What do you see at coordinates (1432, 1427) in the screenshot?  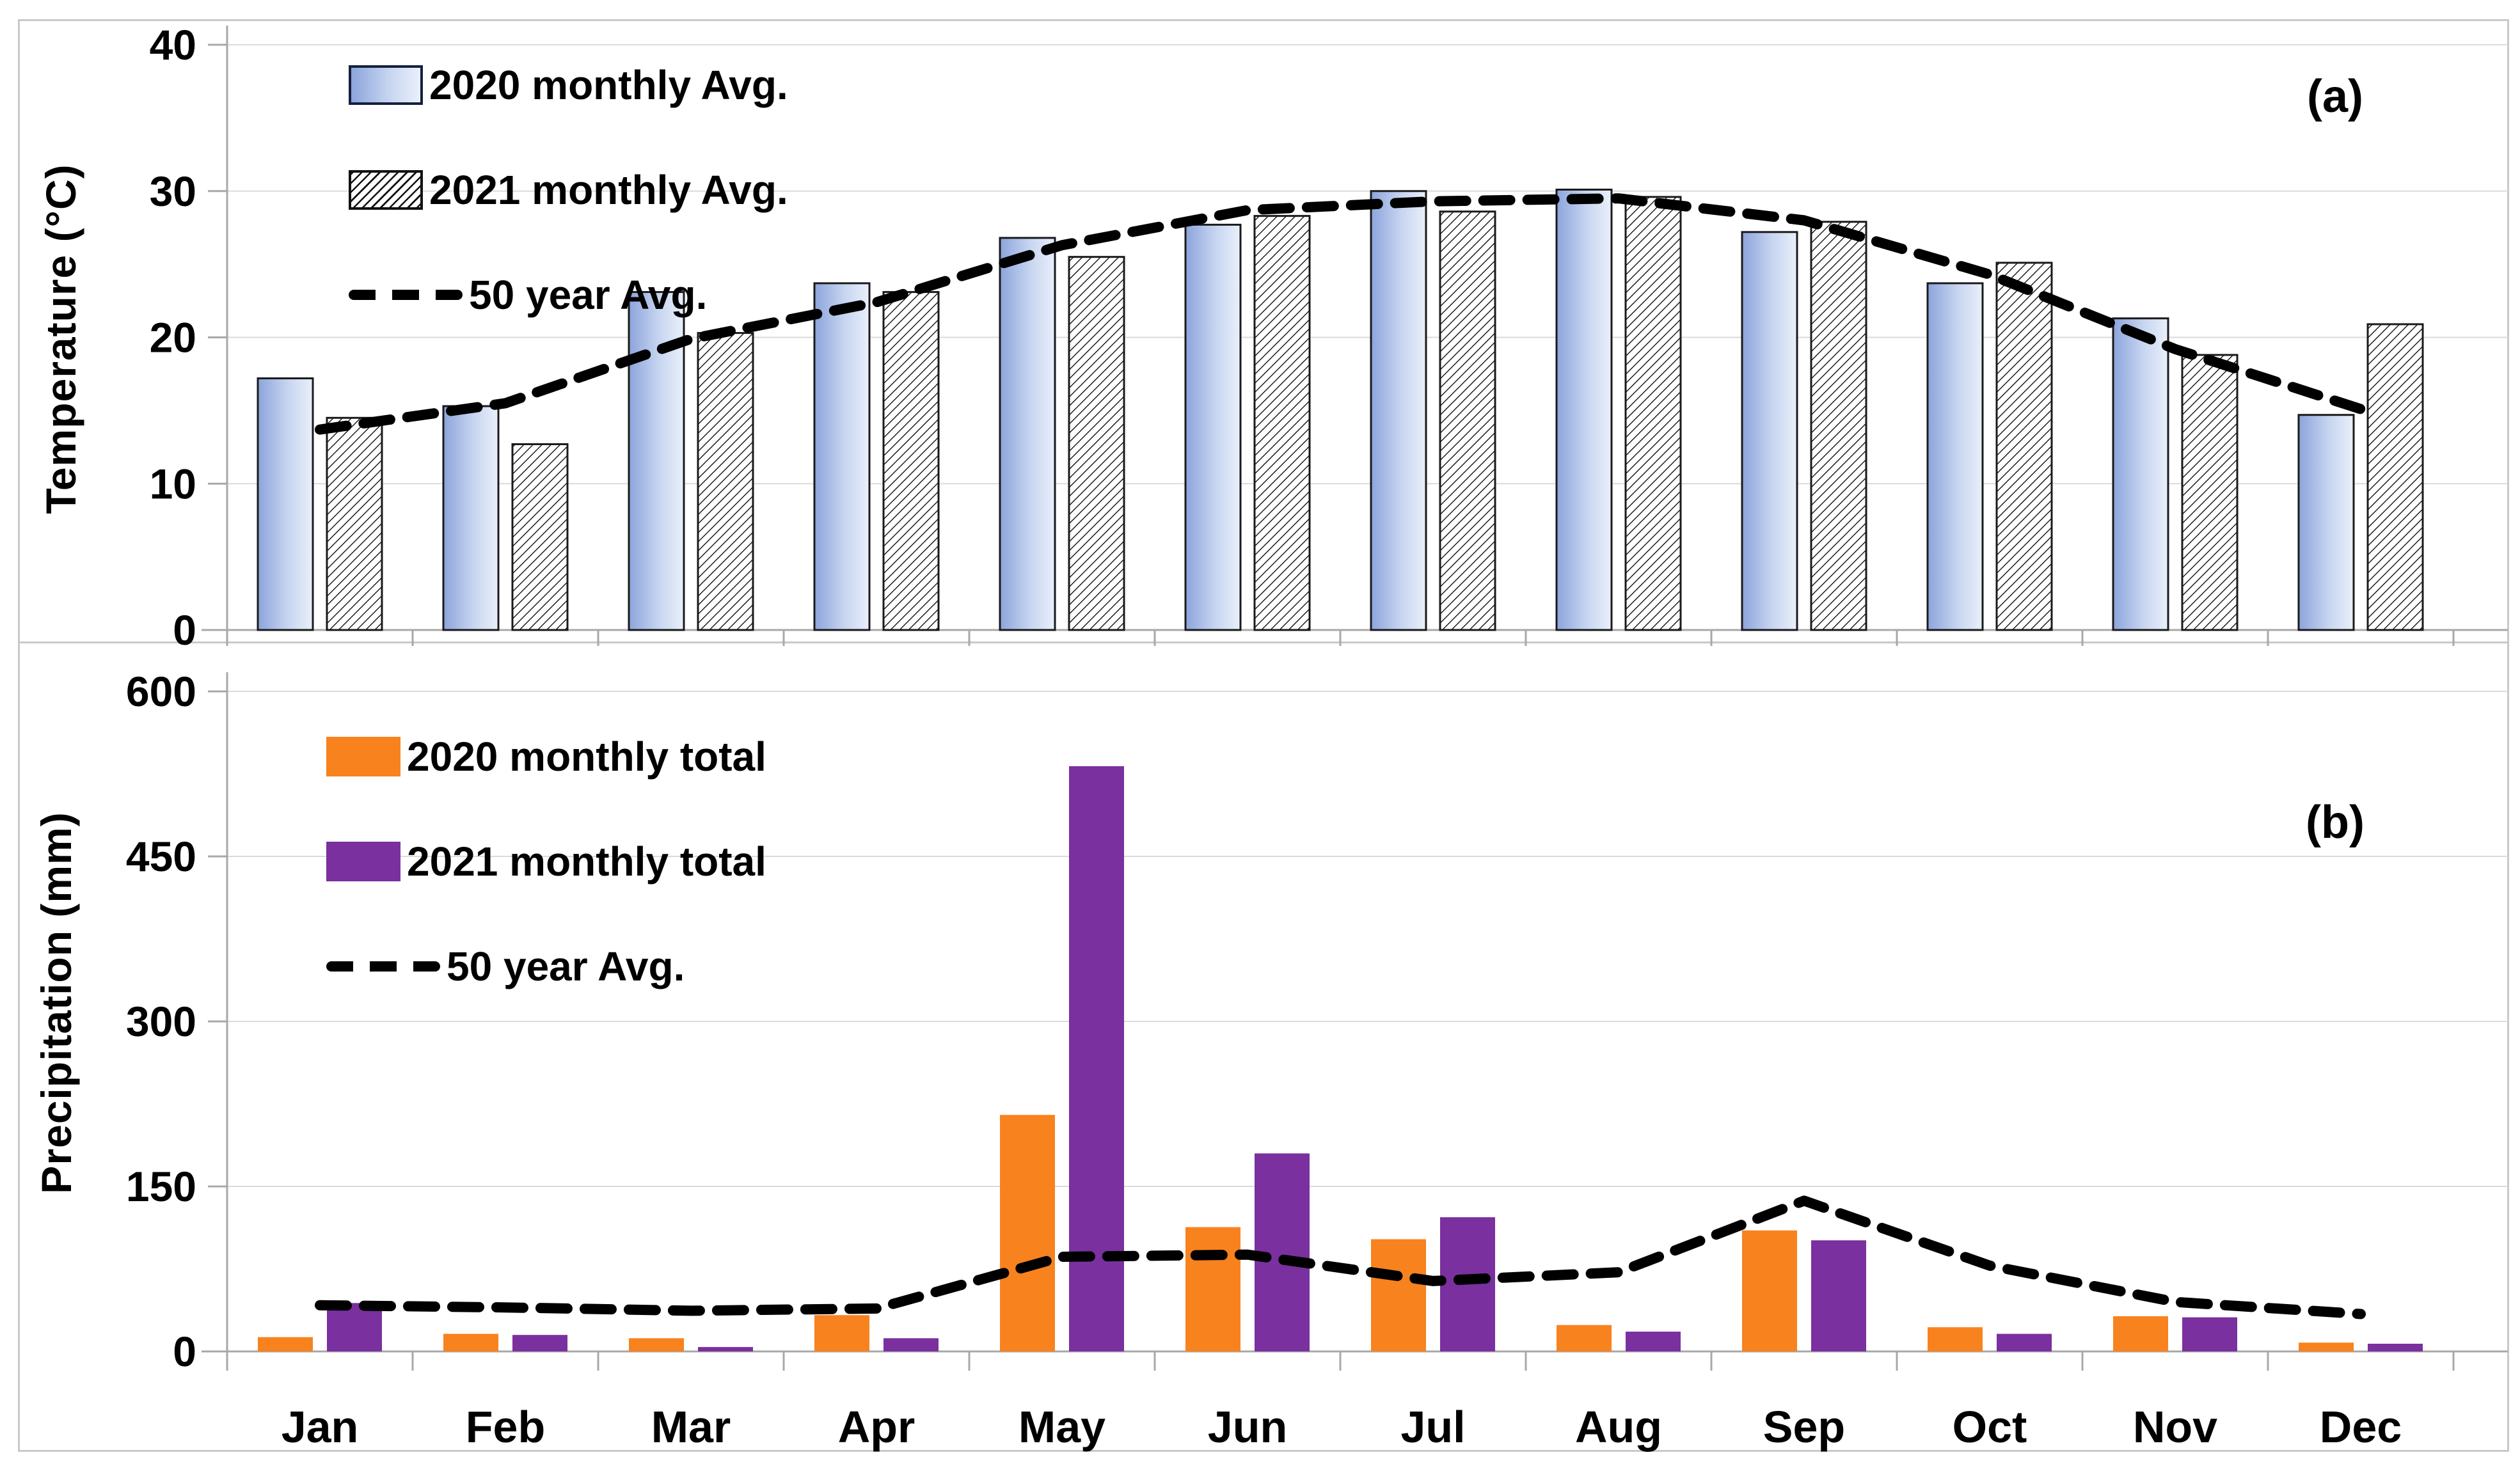 I see `svg-text: Jul` at bounding box center [1432, 1427].